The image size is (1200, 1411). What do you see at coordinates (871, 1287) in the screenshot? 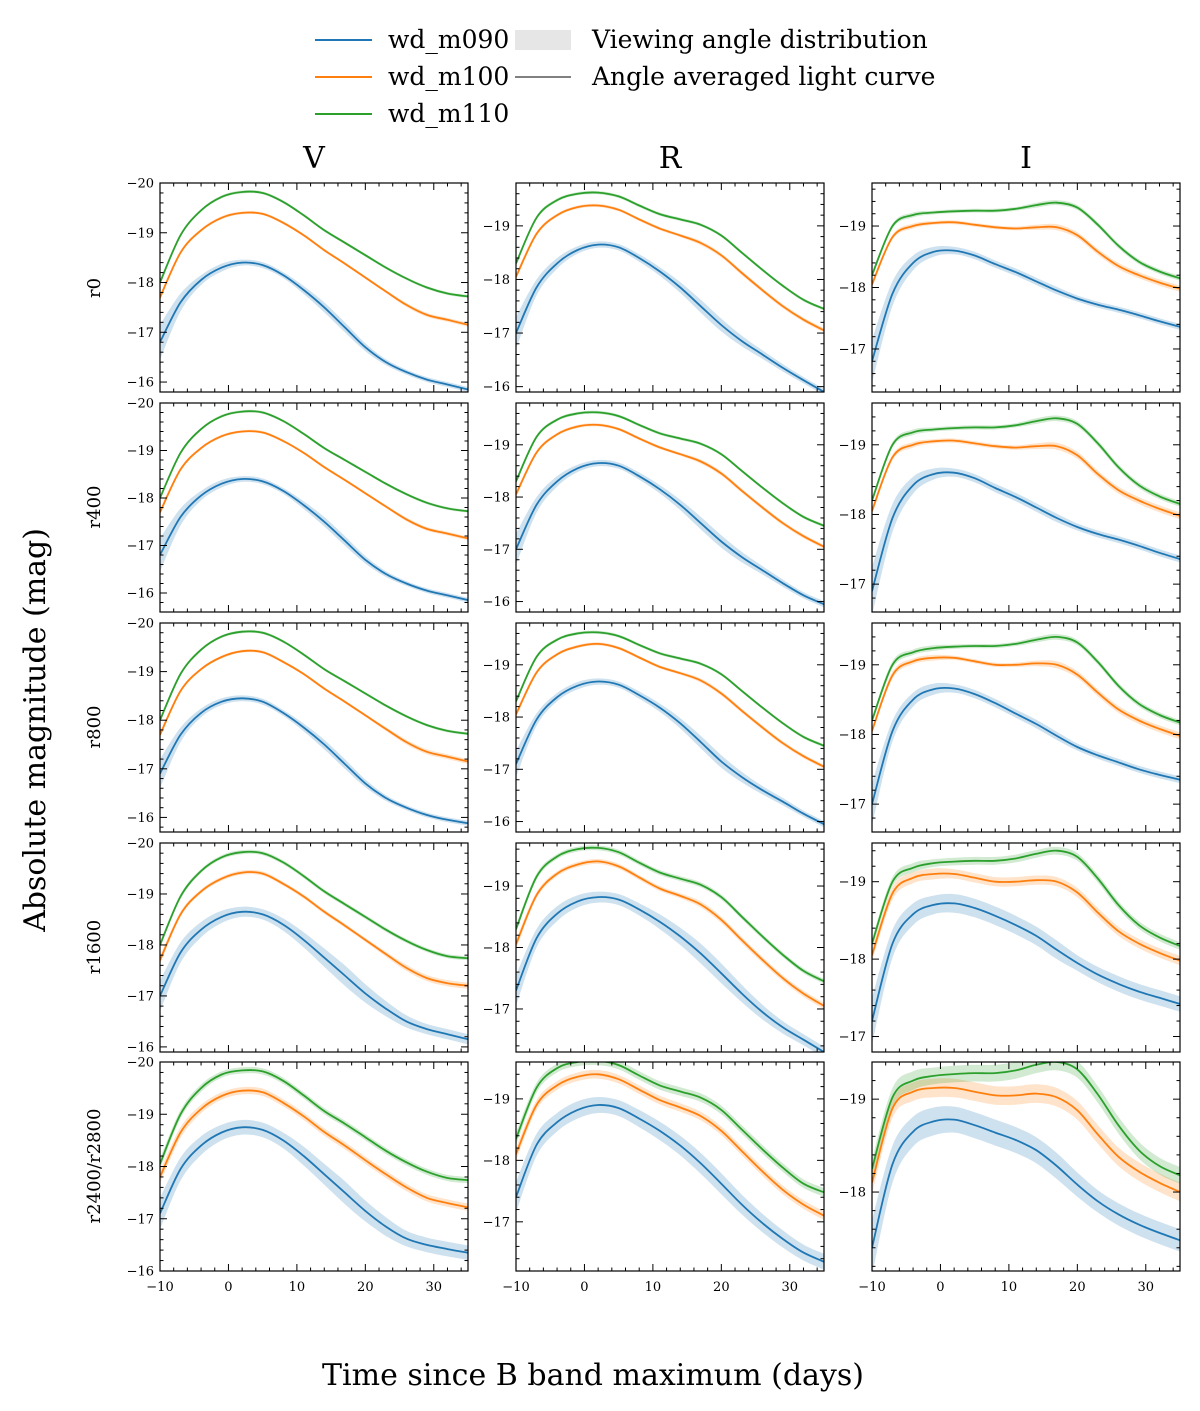
I see `x-tick-label: −10` at bounding box center [871, 1287].